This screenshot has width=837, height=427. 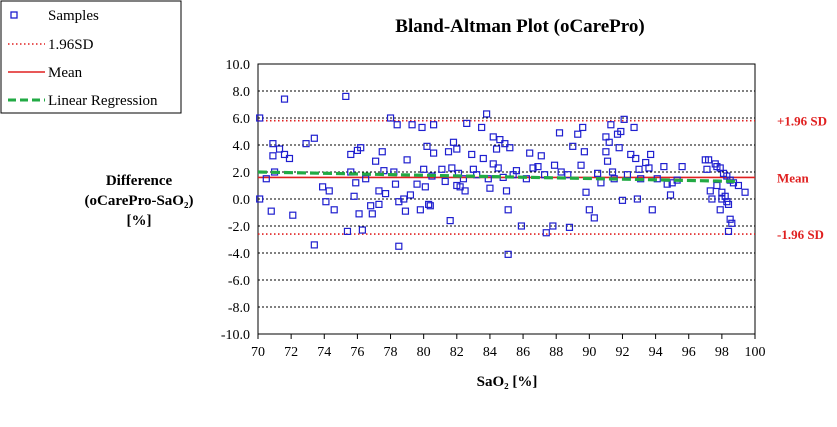 I want to click on x-tick-label: 86, so click(x=523, y=352).